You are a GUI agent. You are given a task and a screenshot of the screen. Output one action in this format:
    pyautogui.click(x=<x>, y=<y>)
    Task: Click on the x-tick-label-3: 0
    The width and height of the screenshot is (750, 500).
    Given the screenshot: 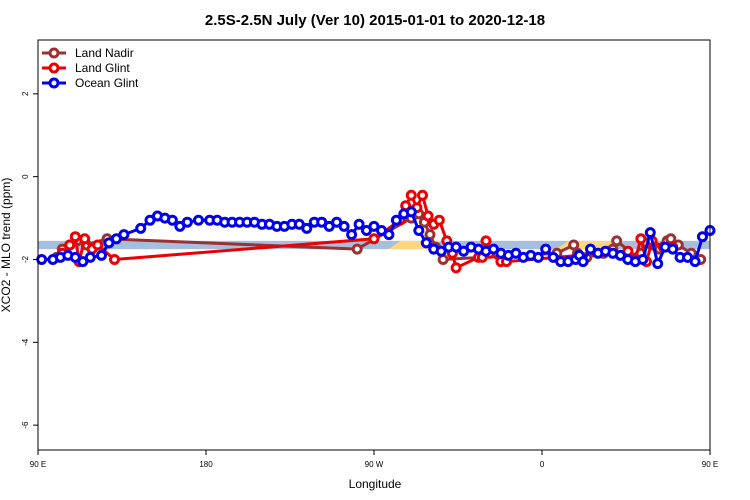 What is the action you would take?
    pyautogui.click(x=542, y=464)
    